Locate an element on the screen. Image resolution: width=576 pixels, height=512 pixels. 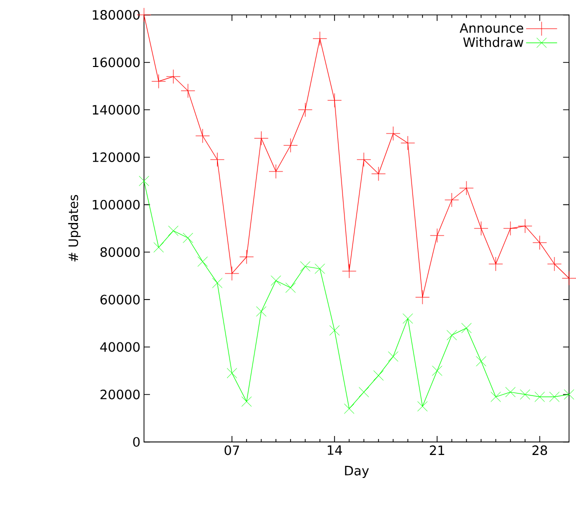
x-tick-label: 28 is located at coordinates (540, 450).